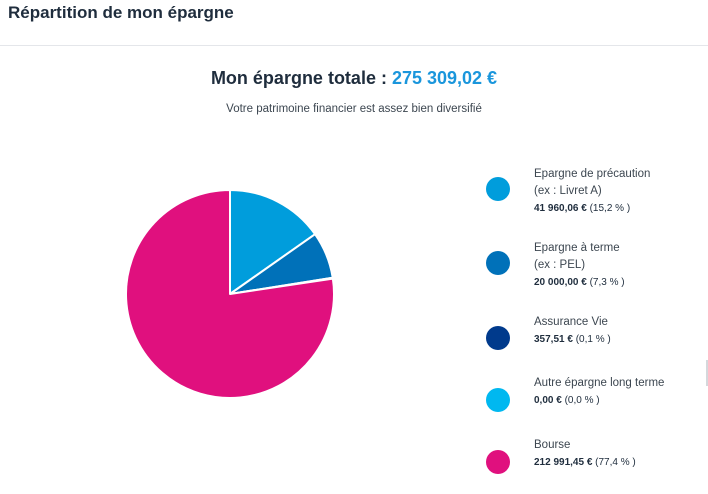 This screenshot has height=494, width=708. Describe the element at coordinates (563, 462) in the screenshot. I see `legend-amount: 212 991,45 €` at that location.